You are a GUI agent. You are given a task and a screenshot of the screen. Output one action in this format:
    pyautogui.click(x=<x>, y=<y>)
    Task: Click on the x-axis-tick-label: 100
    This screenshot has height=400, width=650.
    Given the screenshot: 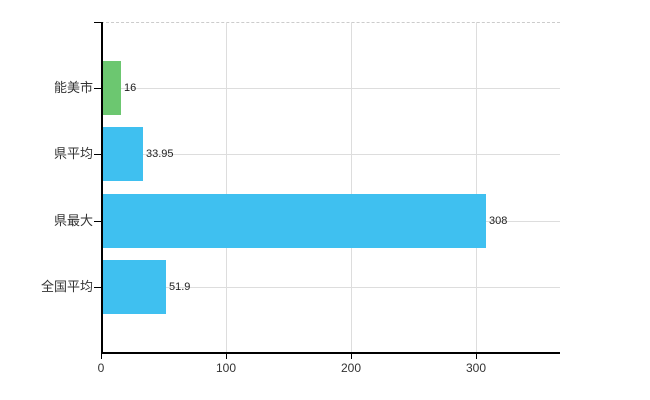 What is the action you would take?
    pyautogui.click(x=226, y=368)
    